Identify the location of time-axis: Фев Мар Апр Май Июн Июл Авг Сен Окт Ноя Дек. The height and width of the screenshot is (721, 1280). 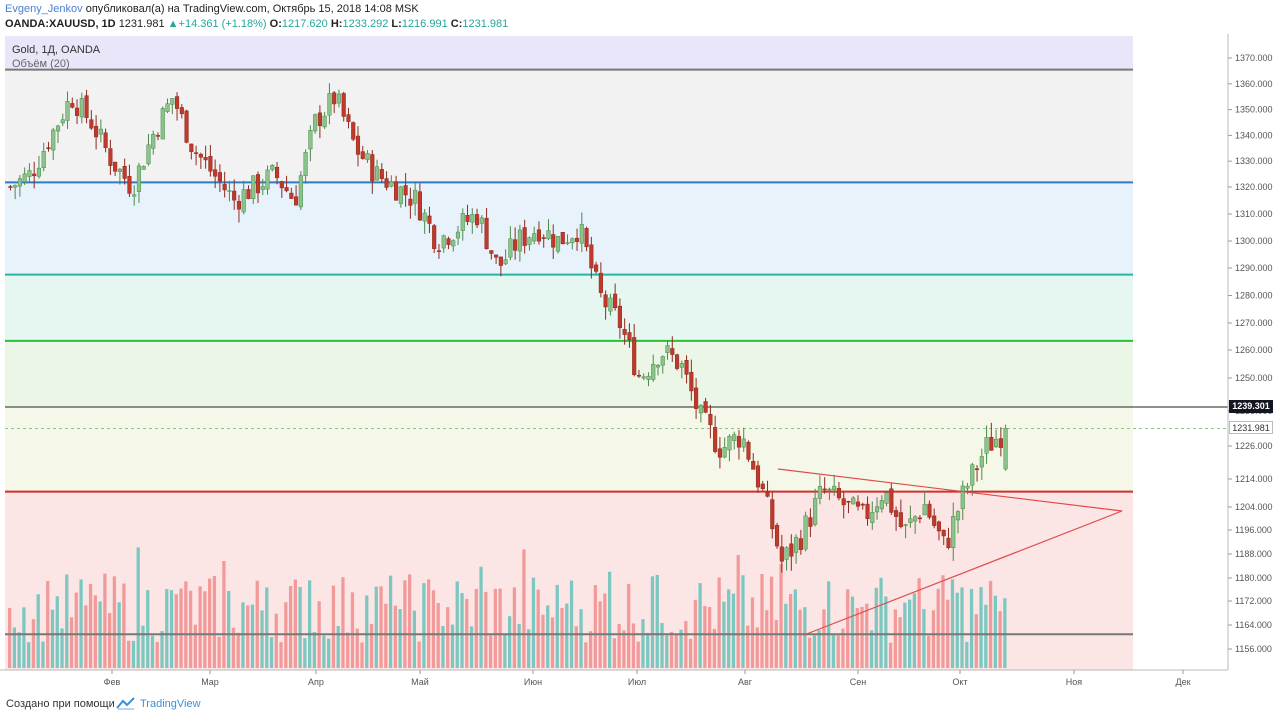
(614, 679).